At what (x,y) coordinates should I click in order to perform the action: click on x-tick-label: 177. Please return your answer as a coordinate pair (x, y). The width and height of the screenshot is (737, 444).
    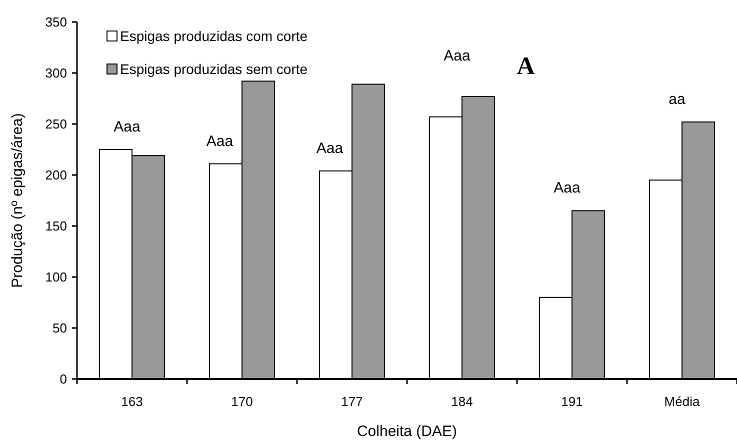
    Looking at the image, I should click on (352, 401).